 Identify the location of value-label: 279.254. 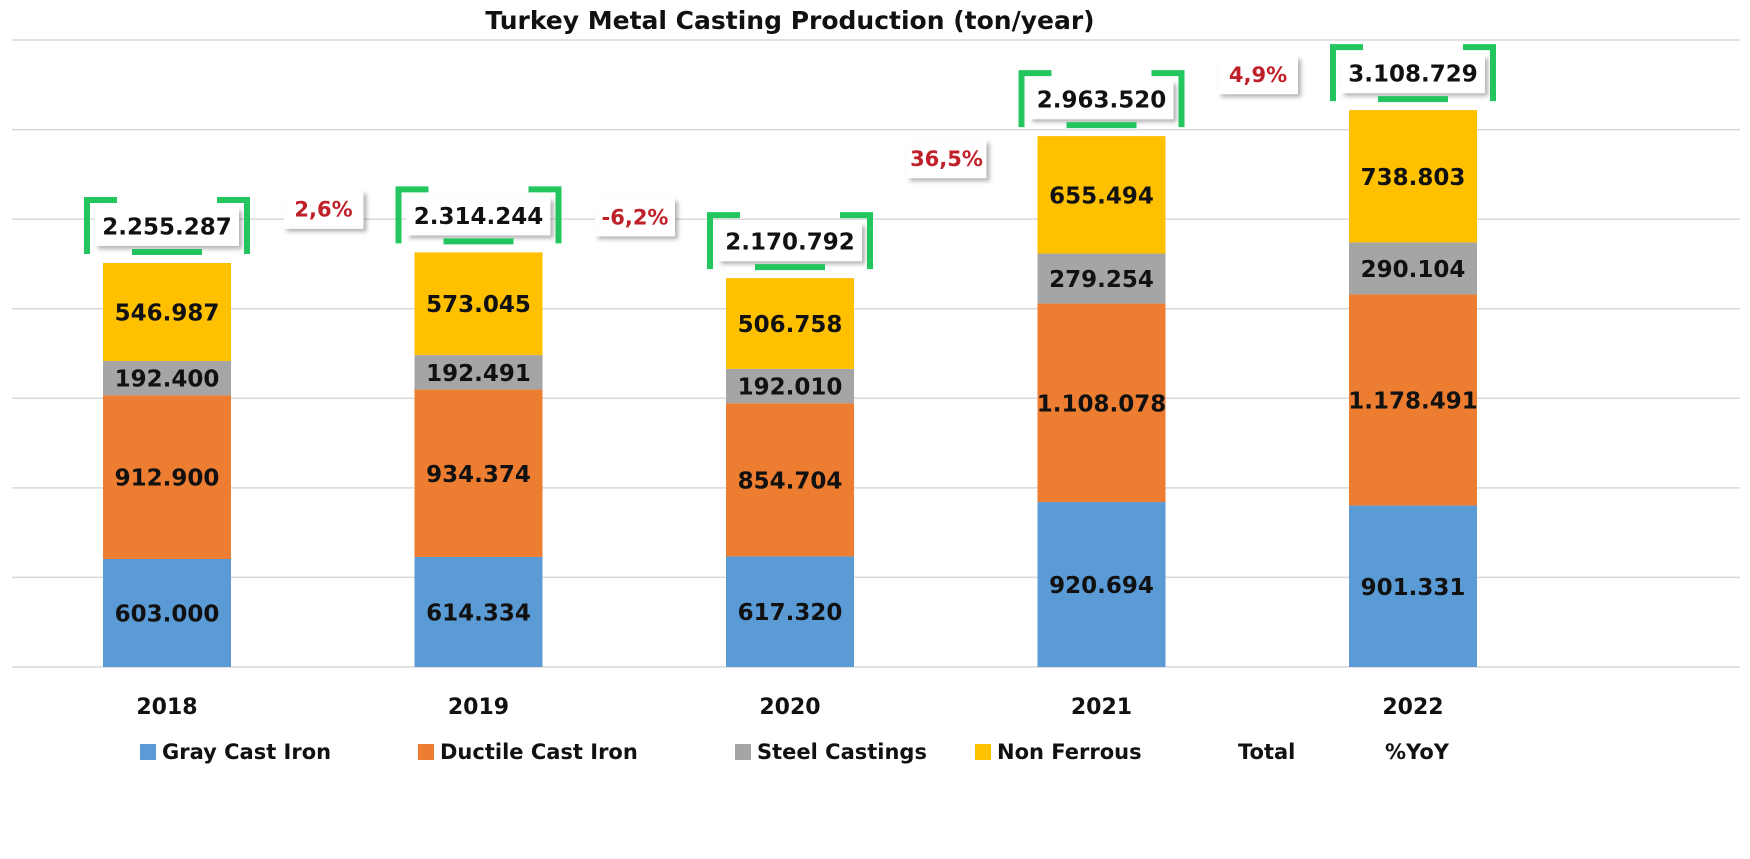
(1101, 280).